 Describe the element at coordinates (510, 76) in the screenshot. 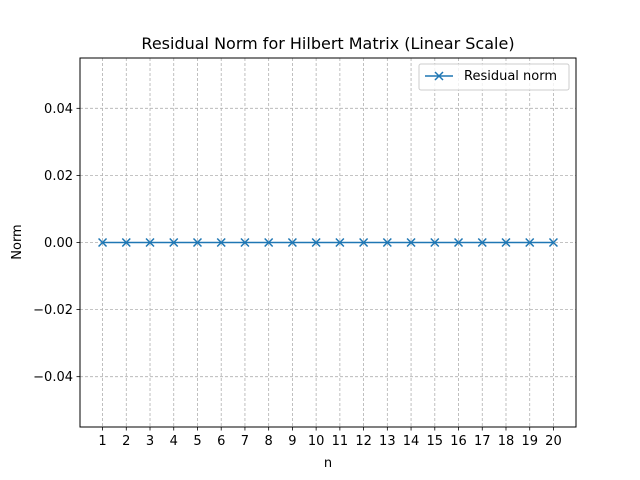

I see `legend-label: Residual norm` at that location.